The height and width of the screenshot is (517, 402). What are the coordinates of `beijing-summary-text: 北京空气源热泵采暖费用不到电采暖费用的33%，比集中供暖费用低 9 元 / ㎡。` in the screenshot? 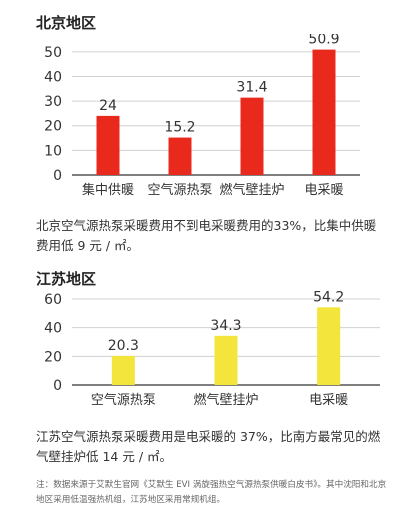 It's located at (206, 235).